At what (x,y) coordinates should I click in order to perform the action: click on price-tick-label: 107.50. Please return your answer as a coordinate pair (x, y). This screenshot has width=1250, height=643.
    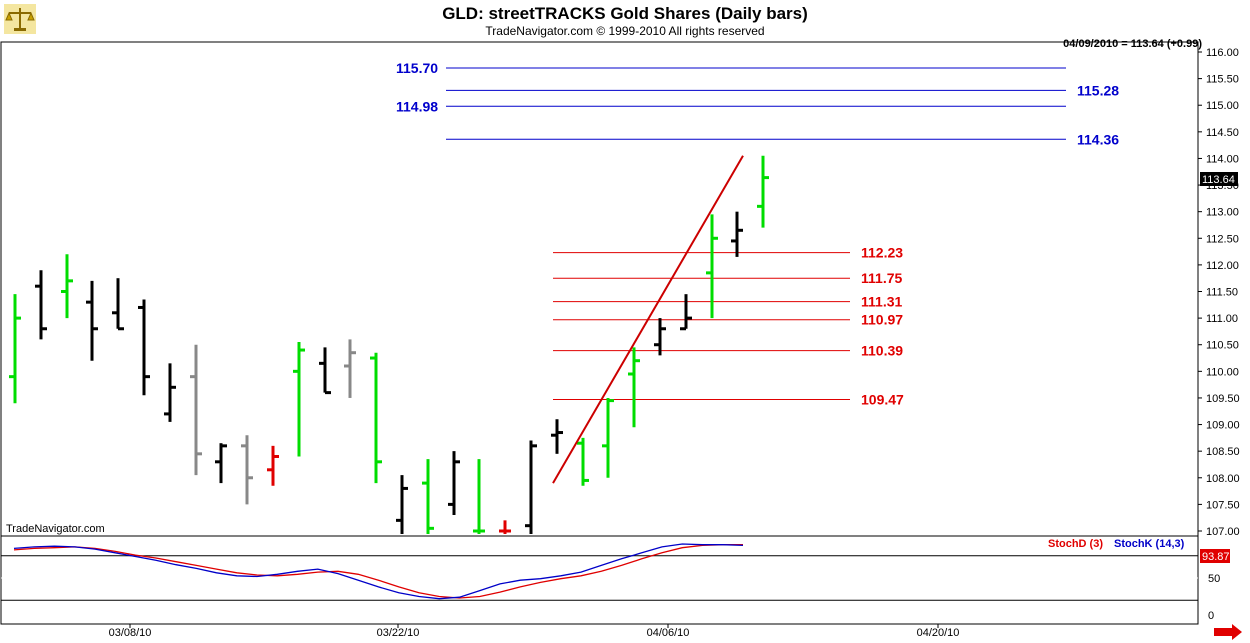
    Looking at the image, I should click on (1223, 505).